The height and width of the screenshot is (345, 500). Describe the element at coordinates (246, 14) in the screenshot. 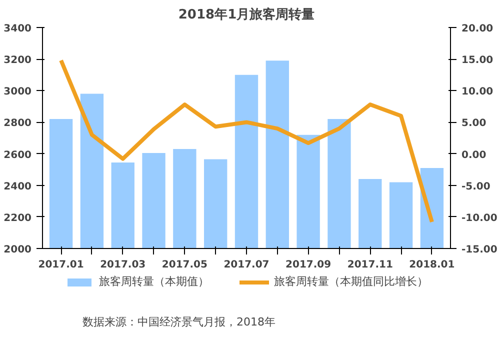

I see `chart-title: 2018年1月旅客周转量` at that location.